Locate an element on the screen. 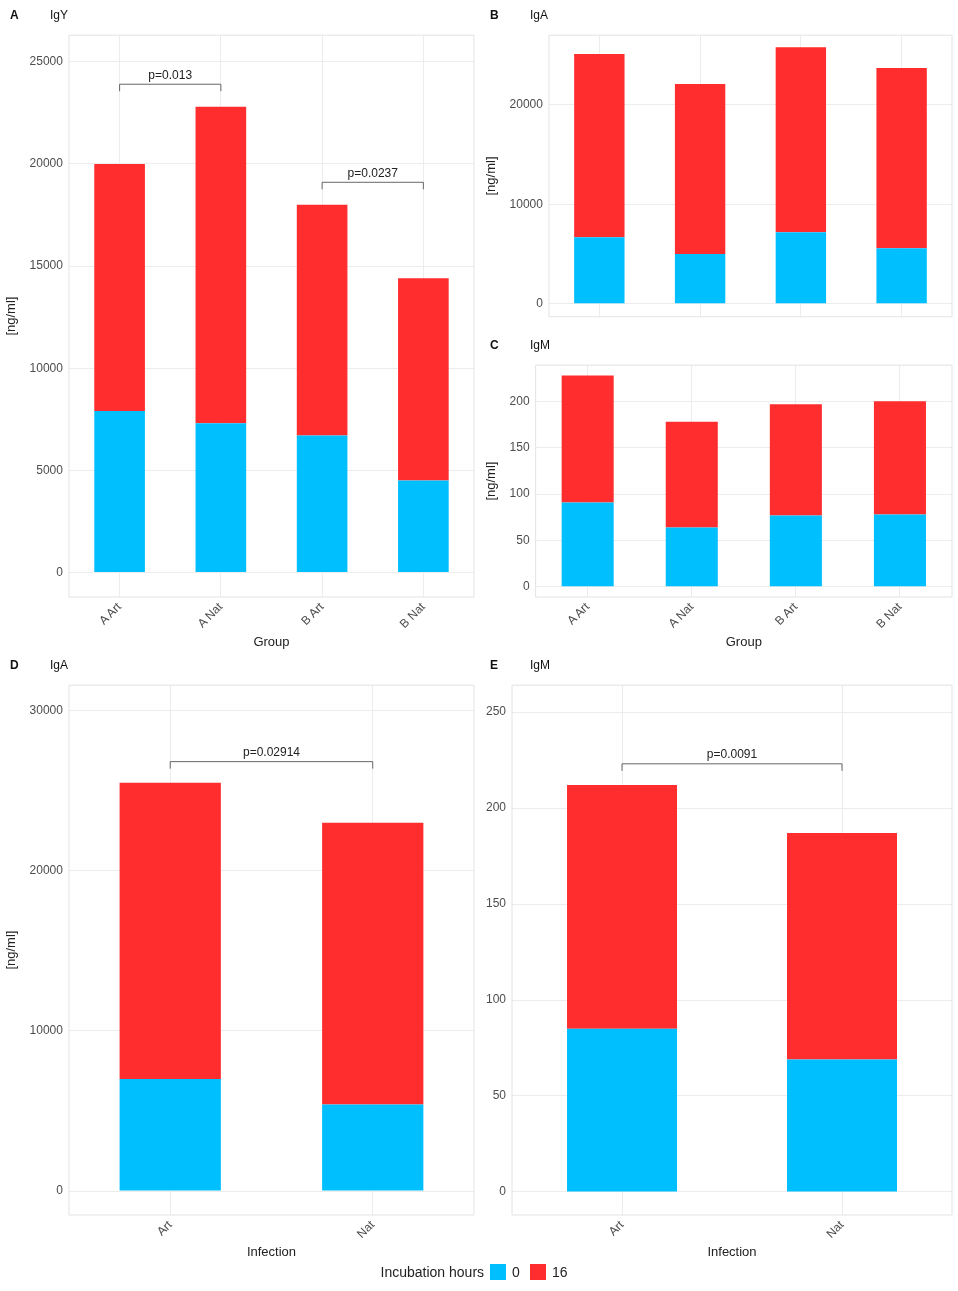  chart-title: D is located at coordinates (15, 665).